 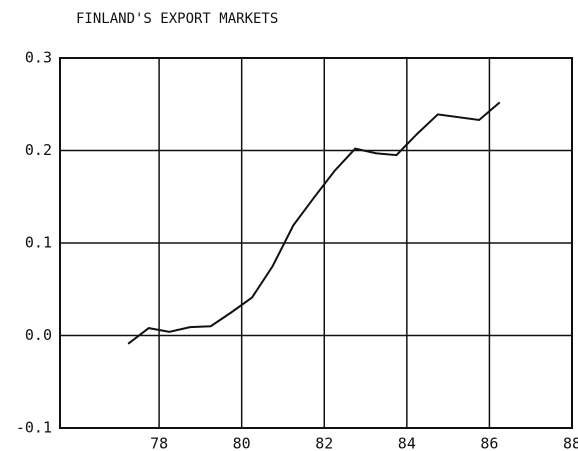 I want to click on x-tick-label: 80, so click(x=242, y=443).